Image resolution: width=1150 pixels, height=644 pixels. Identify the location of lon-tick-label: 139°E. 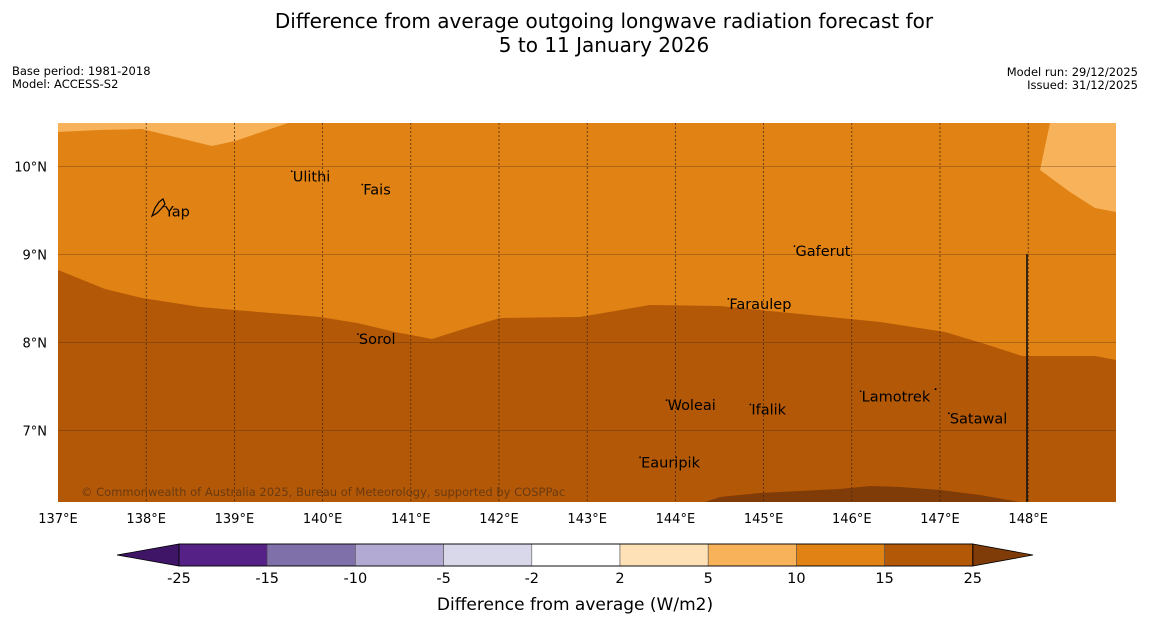
(235, 519).